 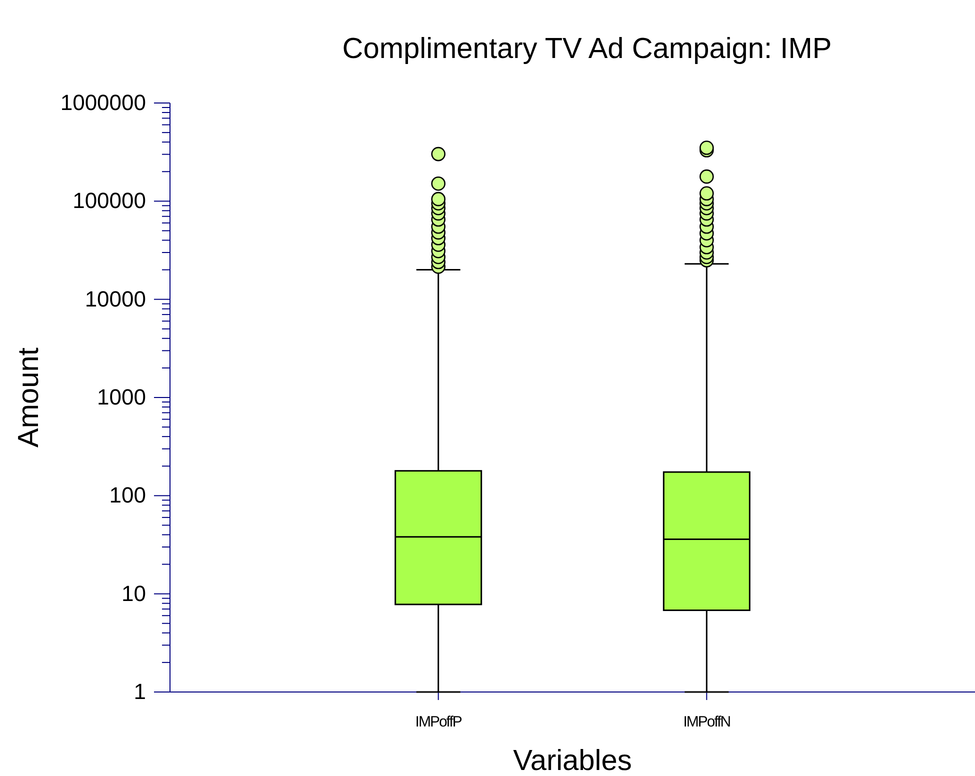 I want to click on y-tick-label: 1000000, so click(x=103, y=103).